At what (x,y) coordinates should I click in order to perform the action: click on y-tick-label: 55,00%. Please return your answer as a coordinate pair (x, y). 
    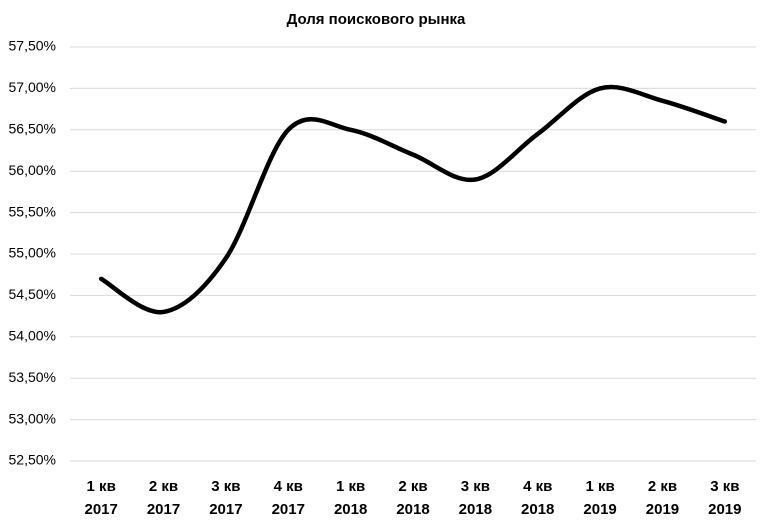
    Looking at the image, I should click on (32, 253).